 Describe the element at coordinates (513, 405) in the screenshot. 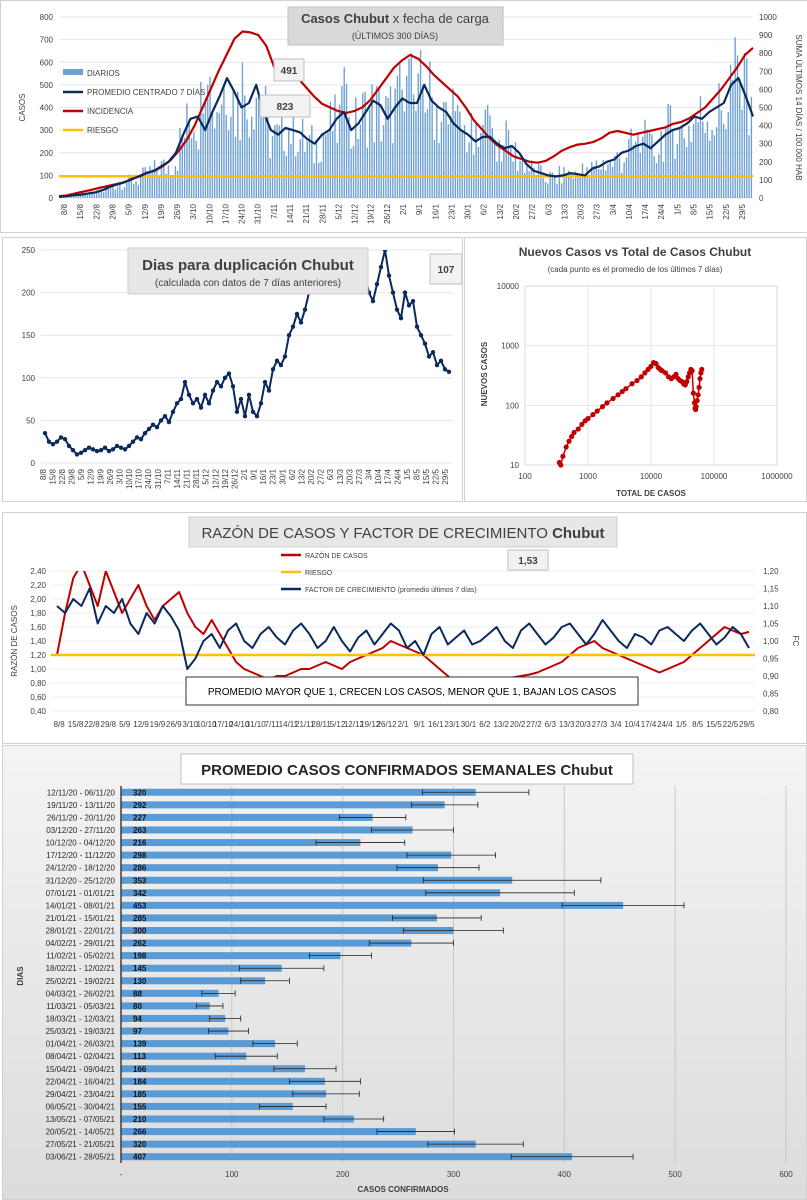

I see `y-tick-label: 100` at that location.